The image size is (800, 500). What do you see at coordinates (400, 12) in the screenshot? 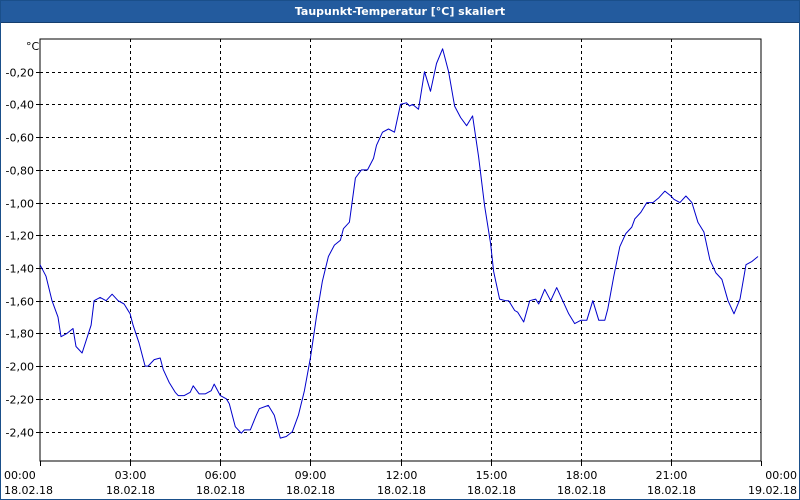
I see `chart-title: Taupunkt-Temperatur [°C] skaliert` at bounding box center [400, 12].